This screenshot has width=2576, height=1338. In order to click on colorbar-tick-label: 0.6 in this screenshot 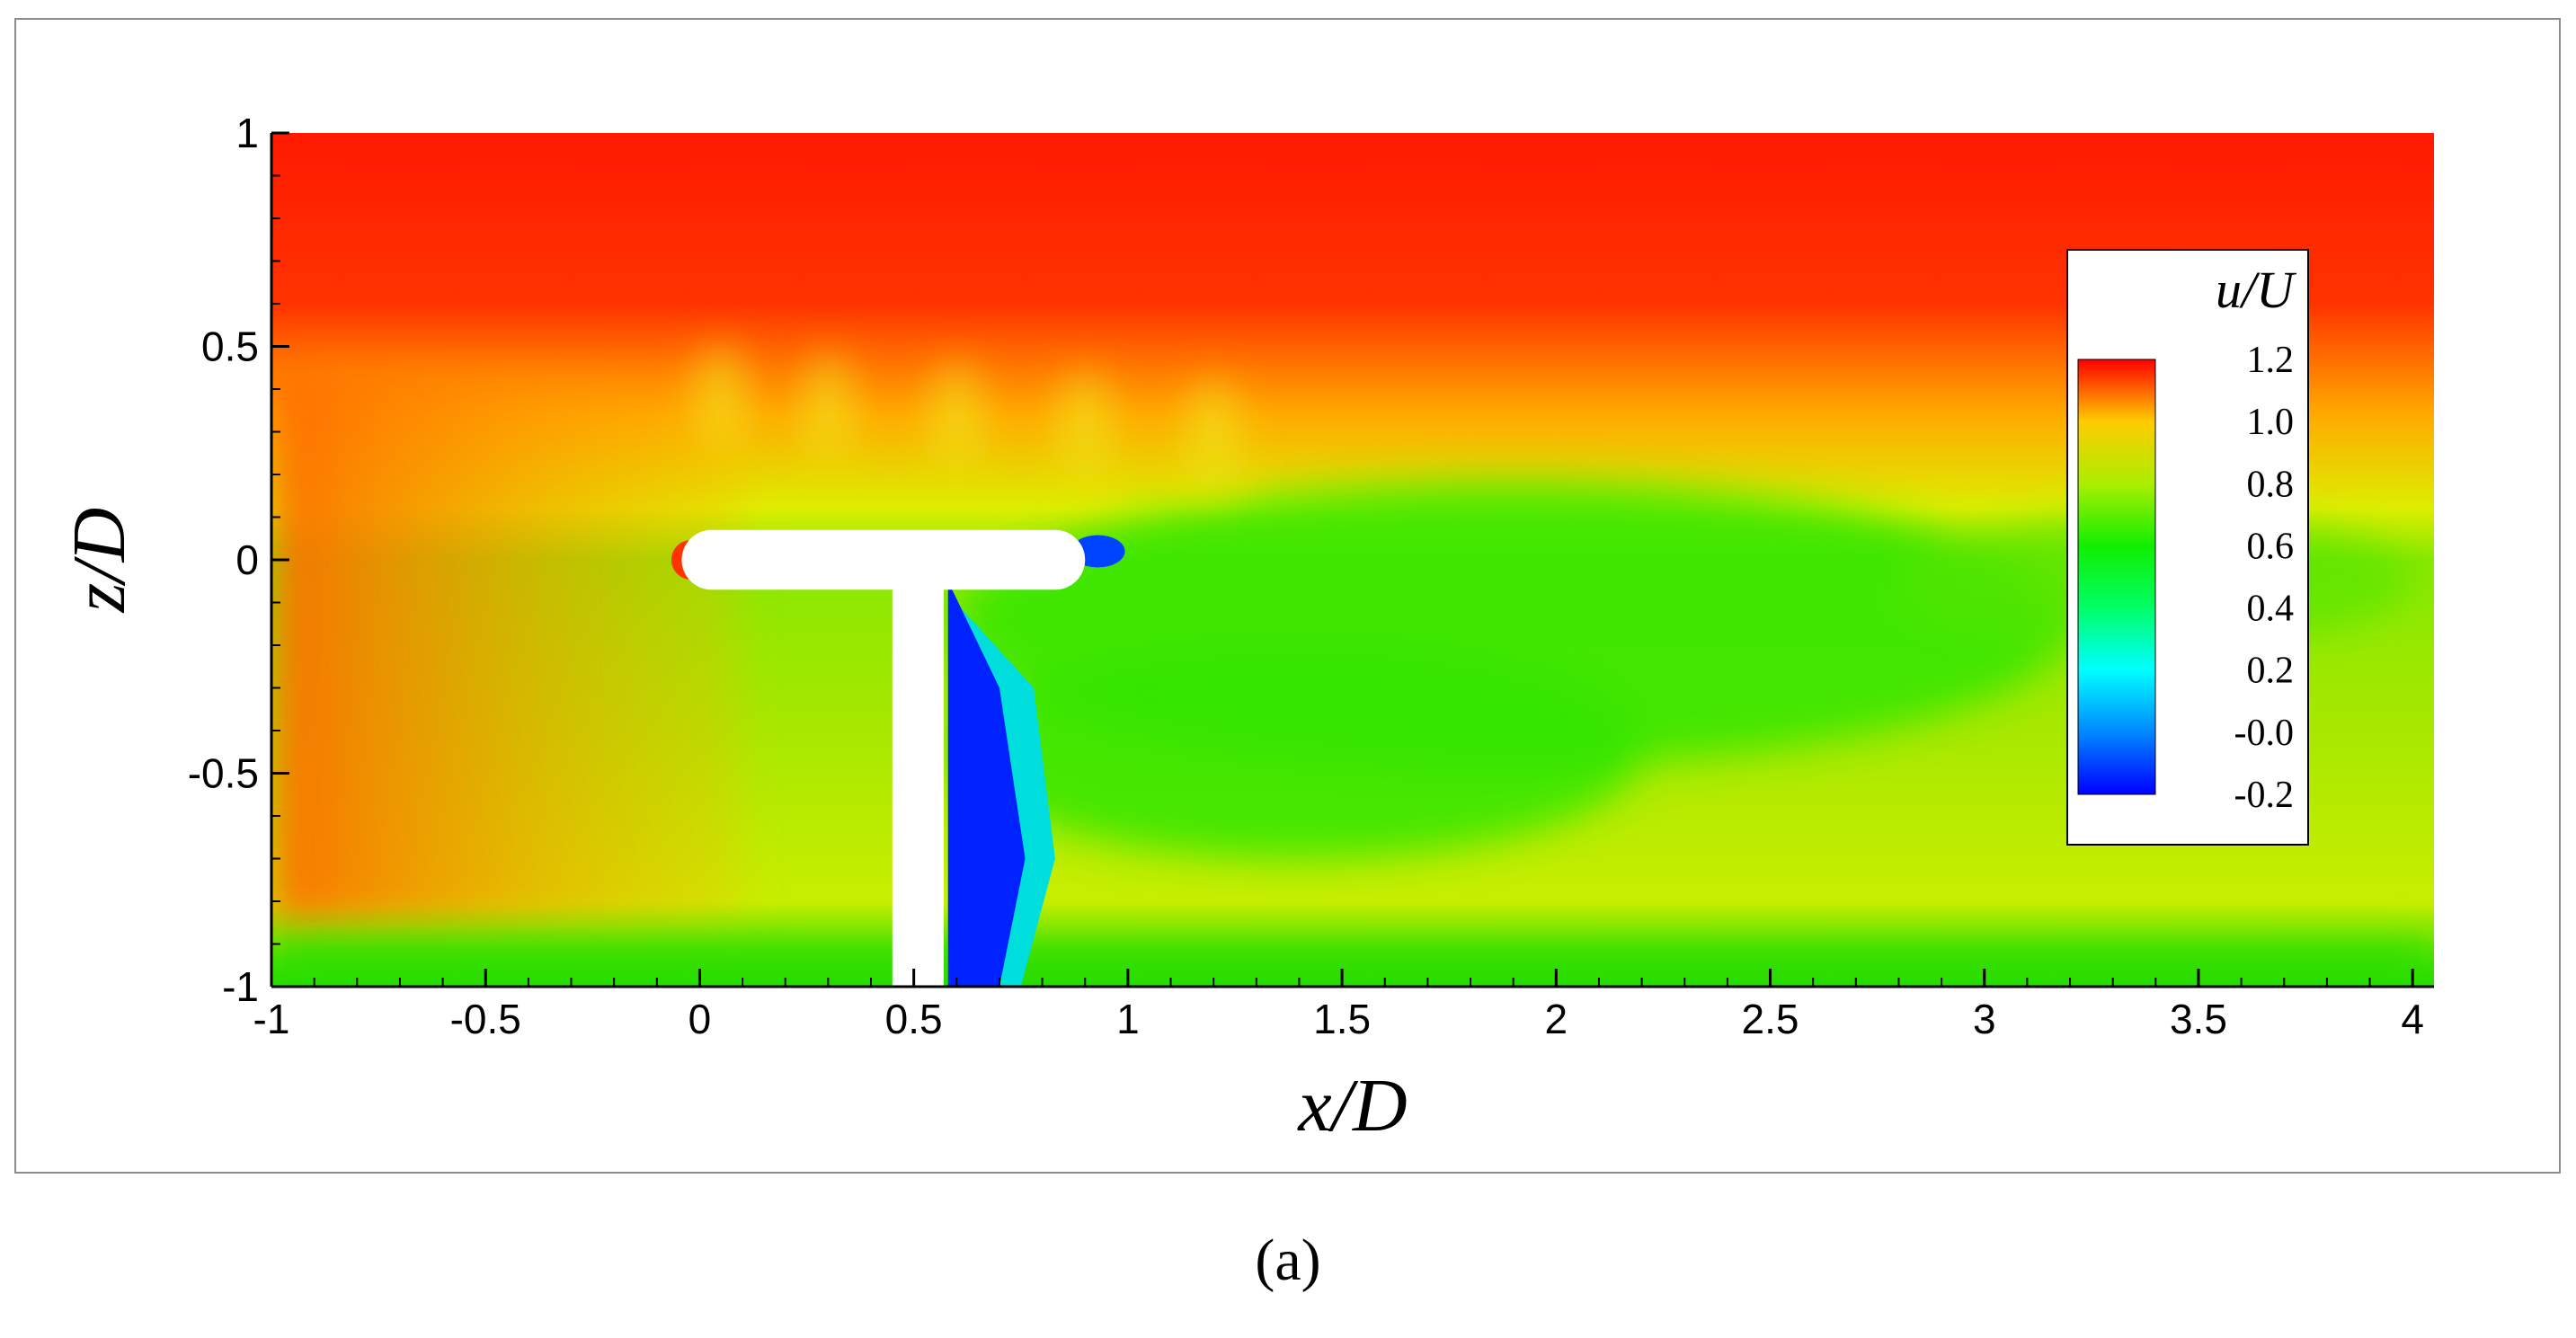, I will do `click(2271, 546)`.